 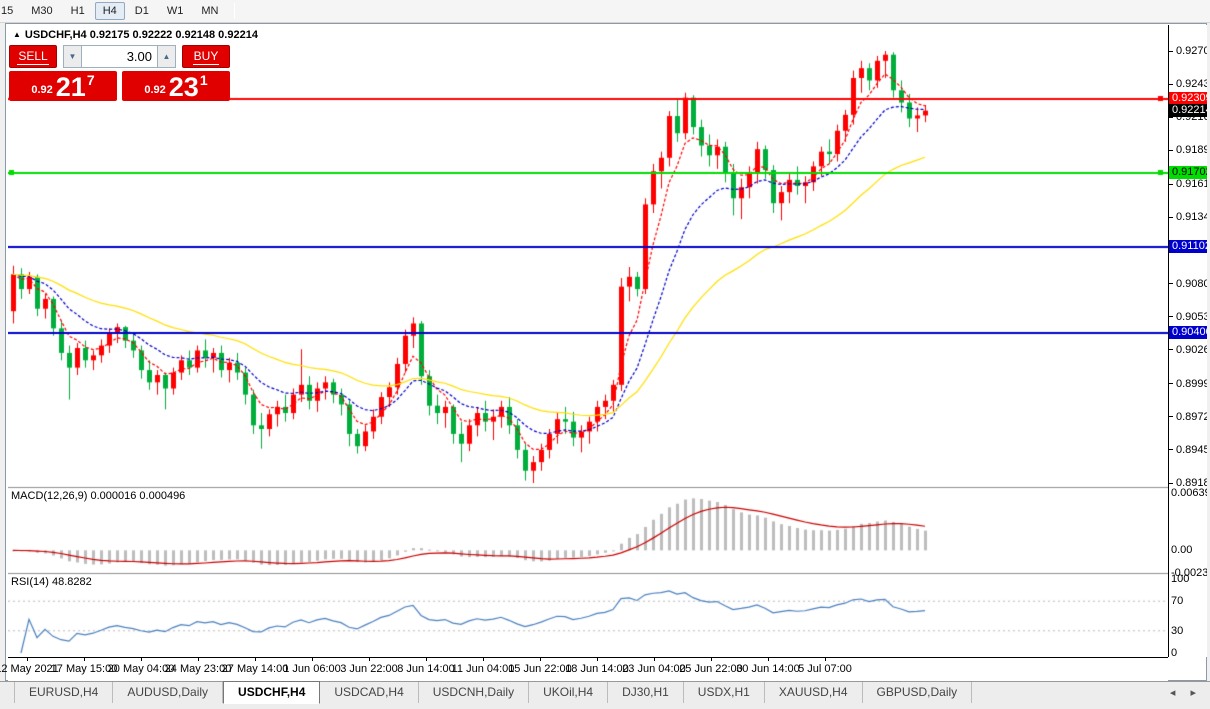 What do you see at coordinates (235, 11) in the screenshot?
I see `toolbar-separator` at bounding box center [235, 11].